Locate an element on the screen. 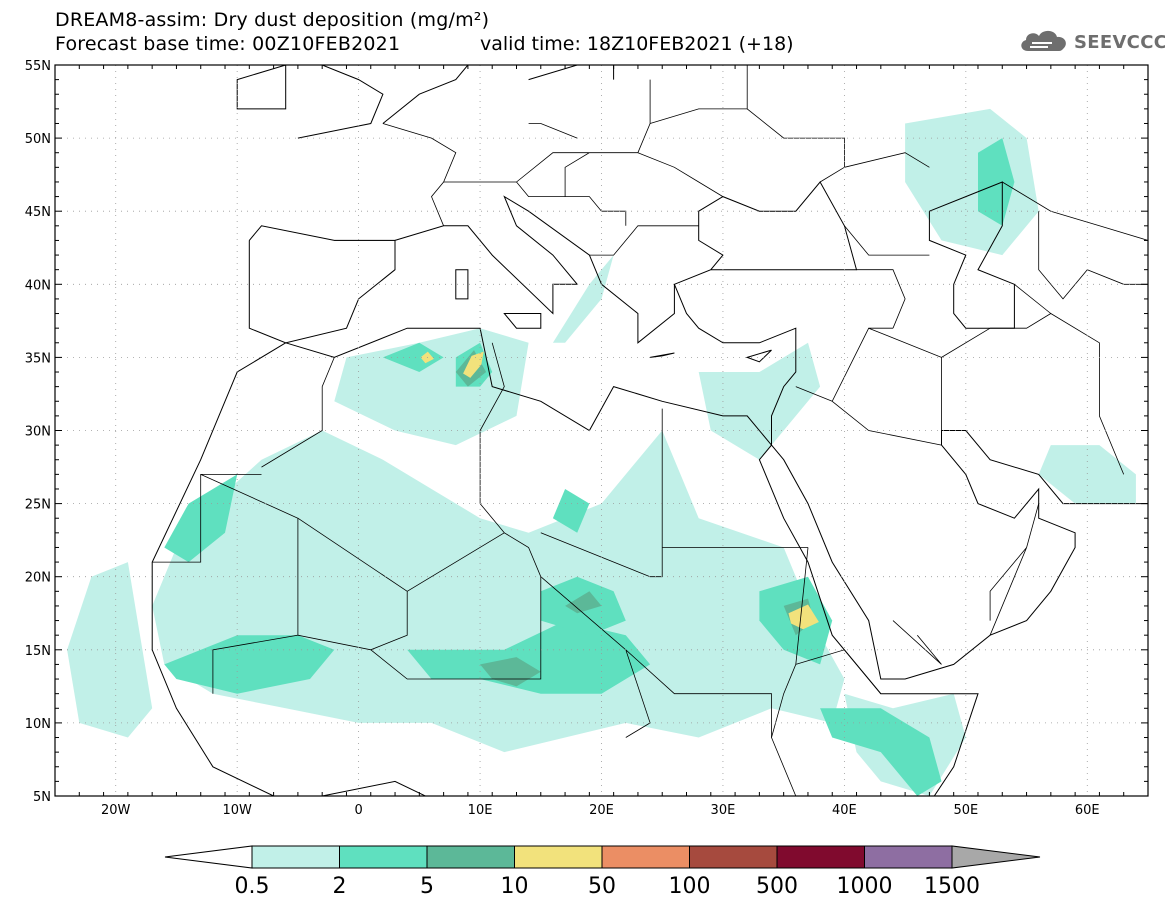 The width and height of the screenshot is (1165, 907). lat-label: 20N is located at coordinates (38, 578).